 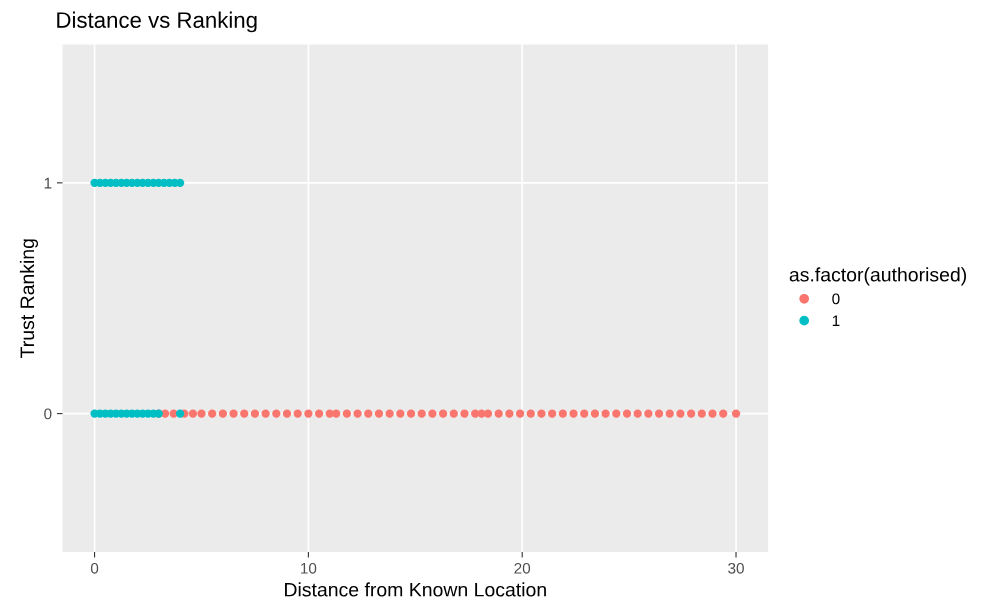 What do you see at coordinates (836, 320) in the screenshot?
I see `legend-label: 1` at bounding box center [836, 320].